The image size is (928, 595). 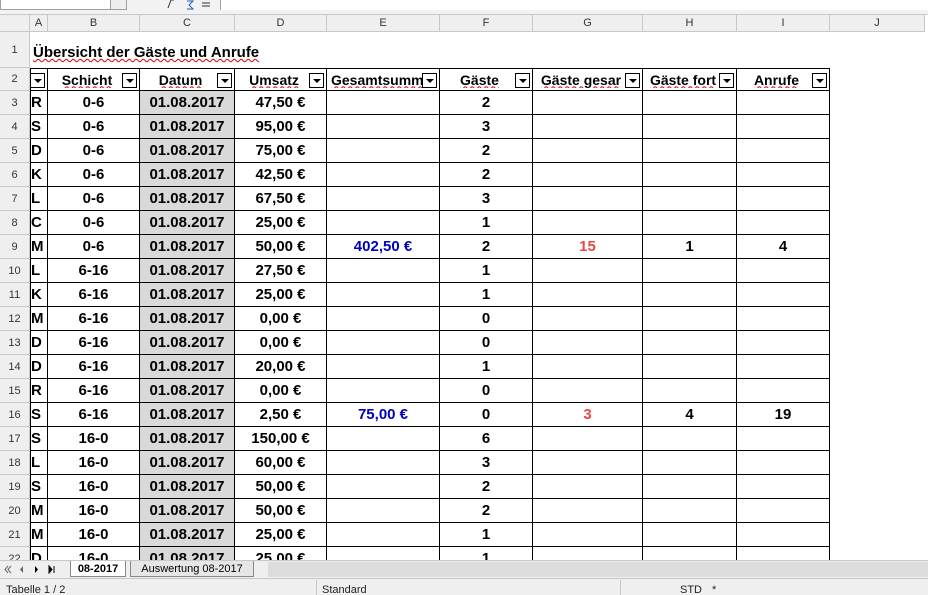 I want to click on row-header: 8, so click(x=15, y=223).